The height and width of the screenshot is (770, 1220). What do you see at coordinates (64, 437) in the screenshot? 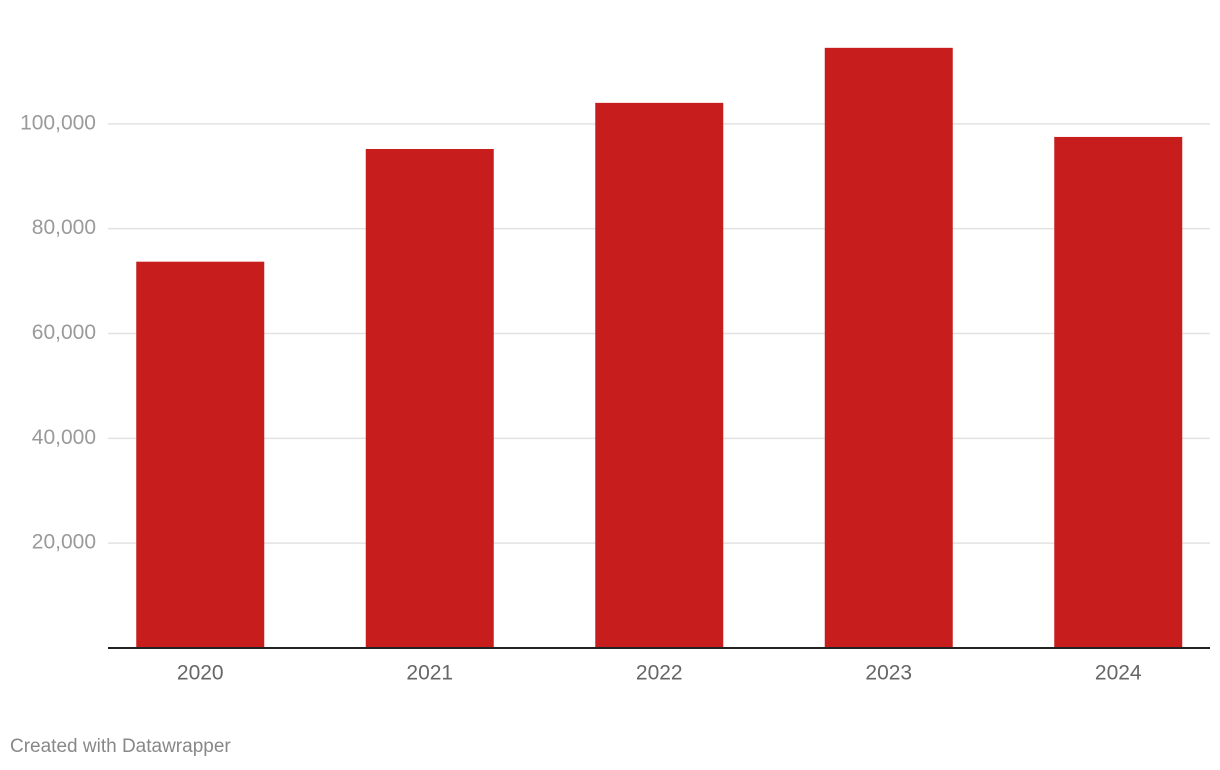
I see `y-tick-label: 40,000` at bounding box center [64, 437].